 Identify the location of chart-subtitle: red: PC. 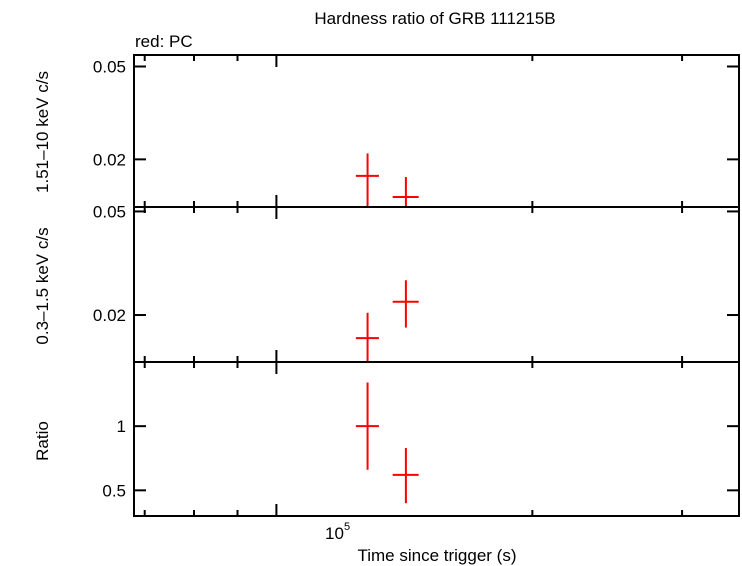
(164, 41).